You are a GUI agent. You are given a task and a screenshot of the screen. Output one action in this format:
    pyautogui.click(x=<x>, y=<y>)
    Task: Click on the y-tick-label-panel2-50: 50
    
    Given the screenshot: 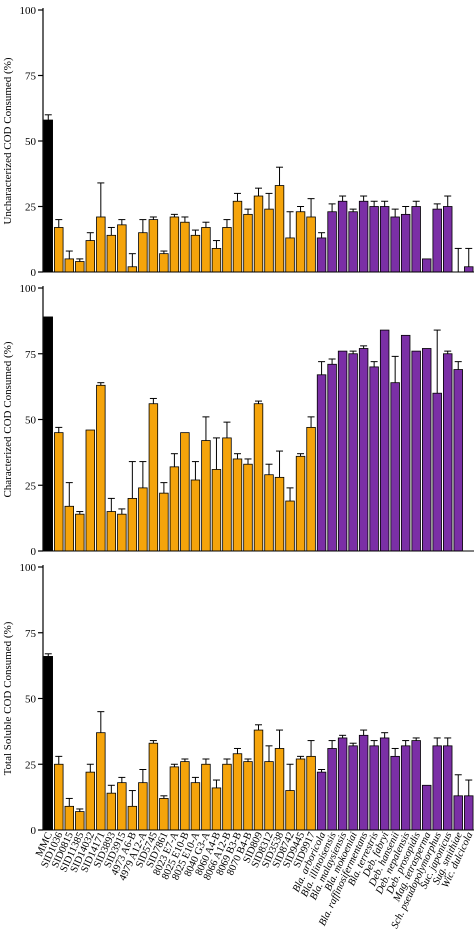 What is the action you would take?
    pyautogui.click(x=31, y=421)
    